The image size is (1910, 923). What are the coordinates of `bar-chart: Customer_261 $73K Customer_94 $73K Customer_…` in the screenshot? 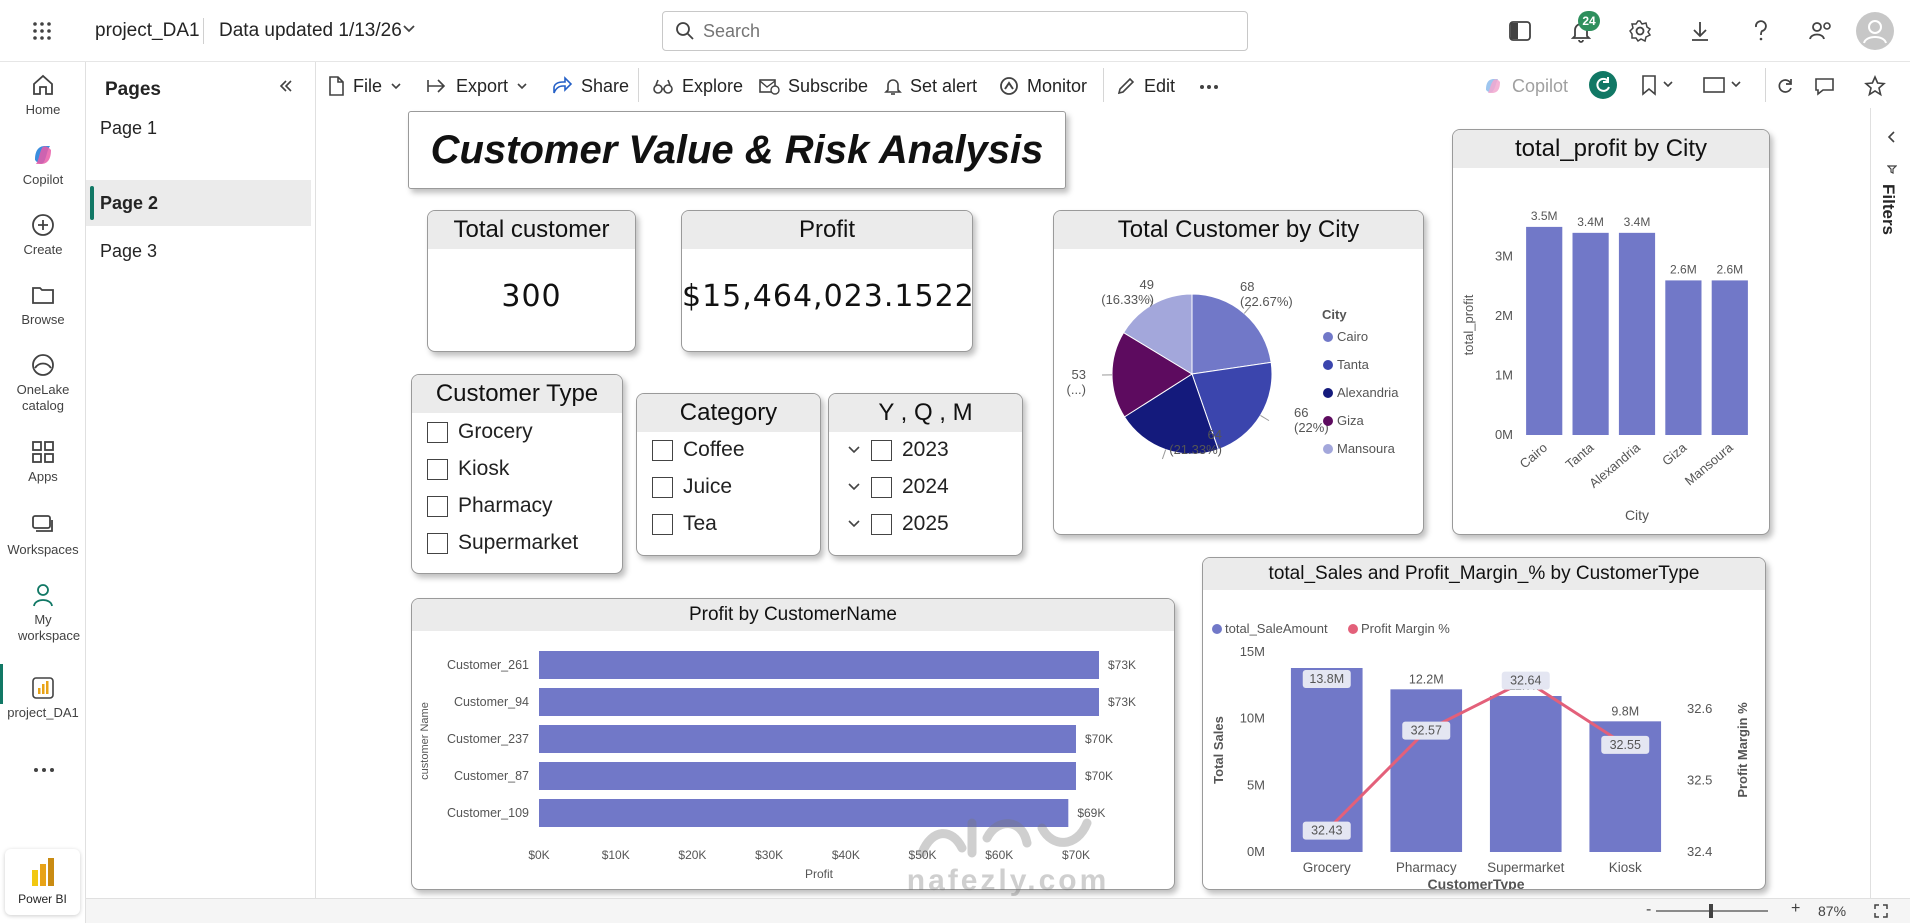 It's located at (793, 760).